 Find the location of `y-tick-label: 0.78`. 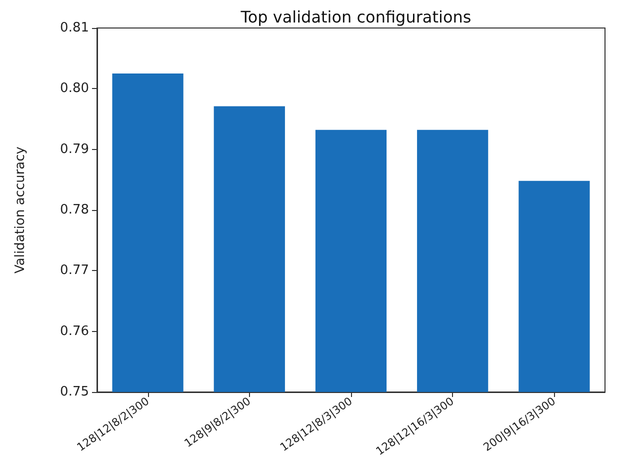

y-tick-label: 0.78 is located at coordinates (74, 210).